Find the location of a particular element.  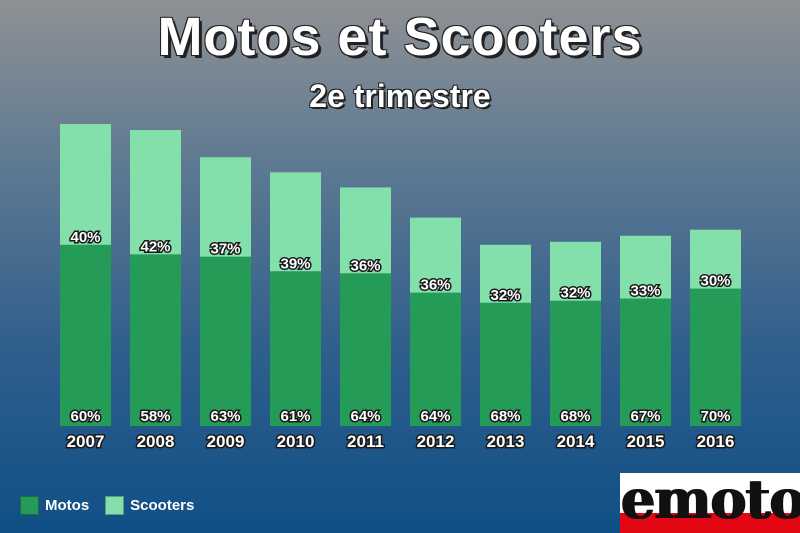

bar-scooters-2007 is located at coordinates (85, 184).